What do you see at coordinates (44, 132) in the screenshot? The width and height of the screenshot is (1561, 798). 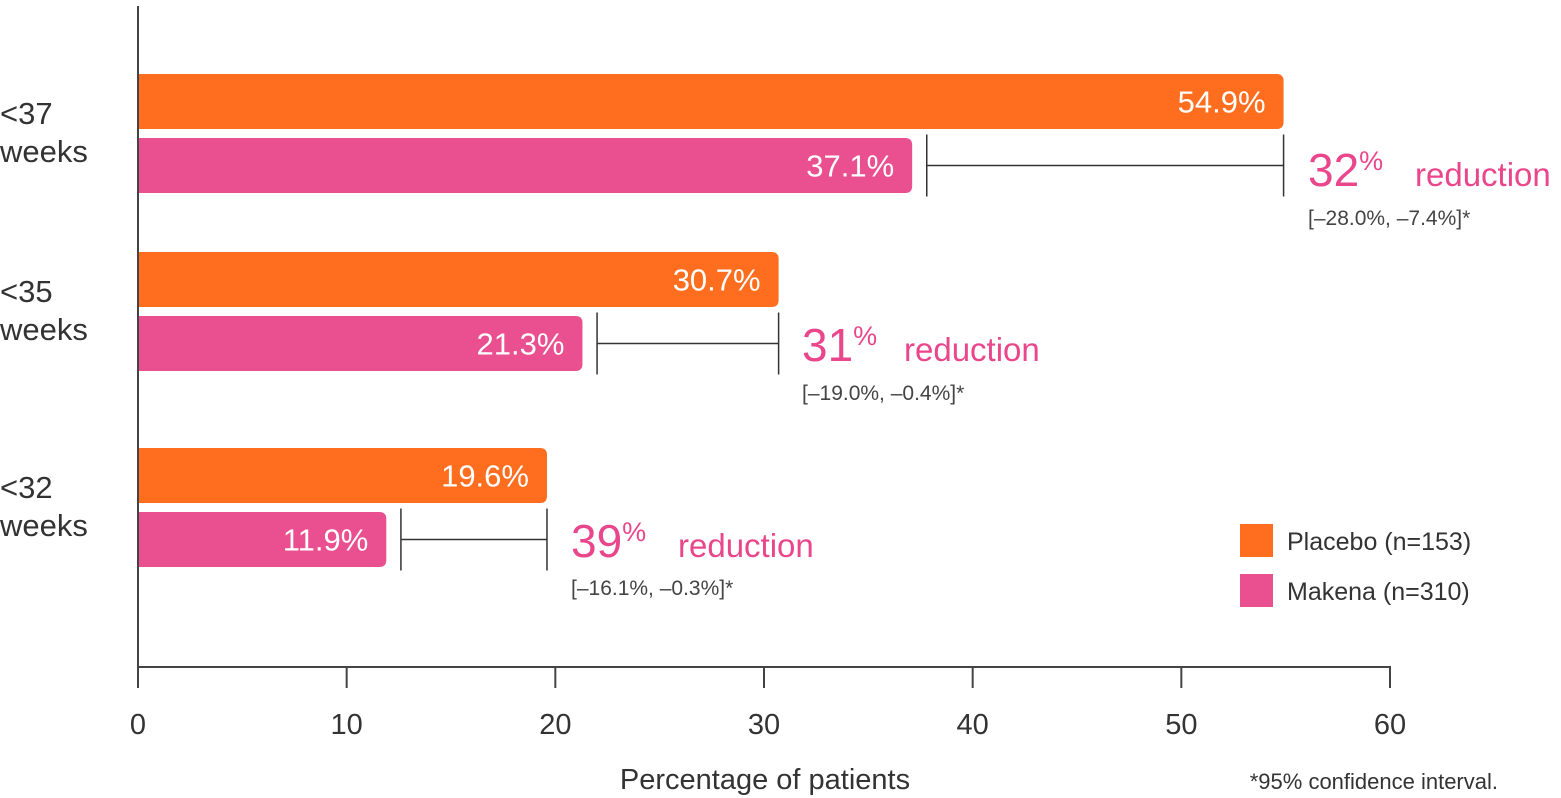 I see `category-label: <37 weeks` at bounding box center [44, 132].